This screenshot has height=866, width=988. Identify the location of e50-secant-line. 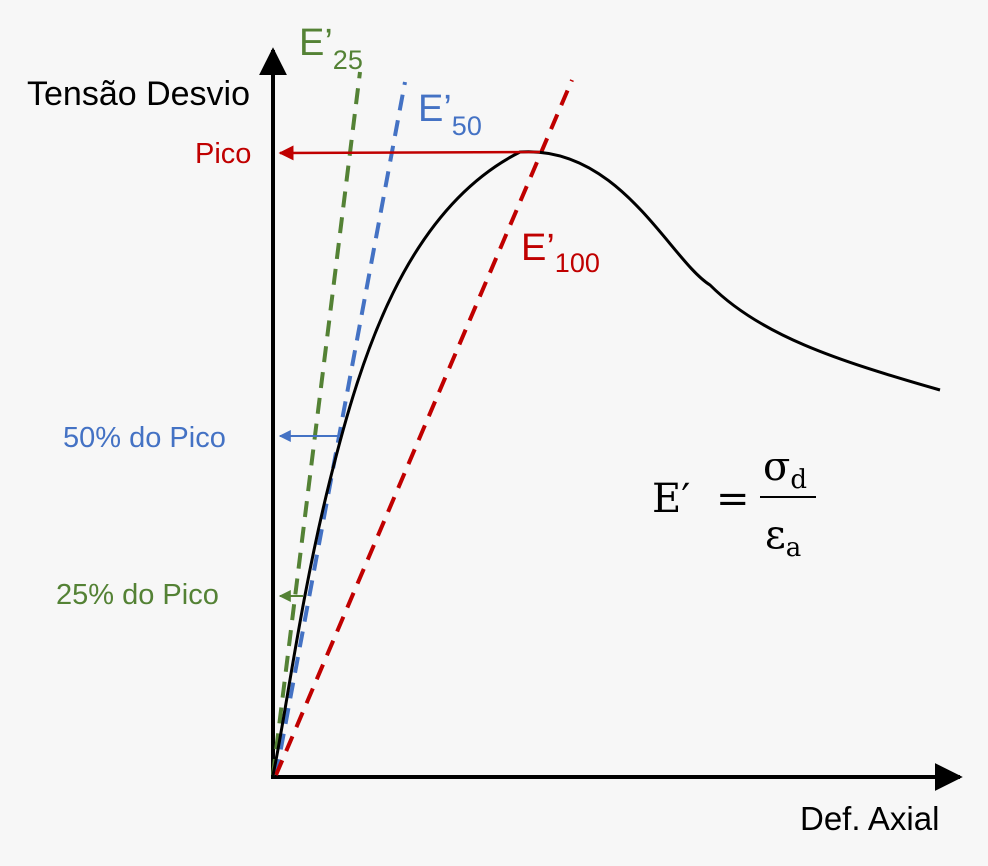
(340, 428).